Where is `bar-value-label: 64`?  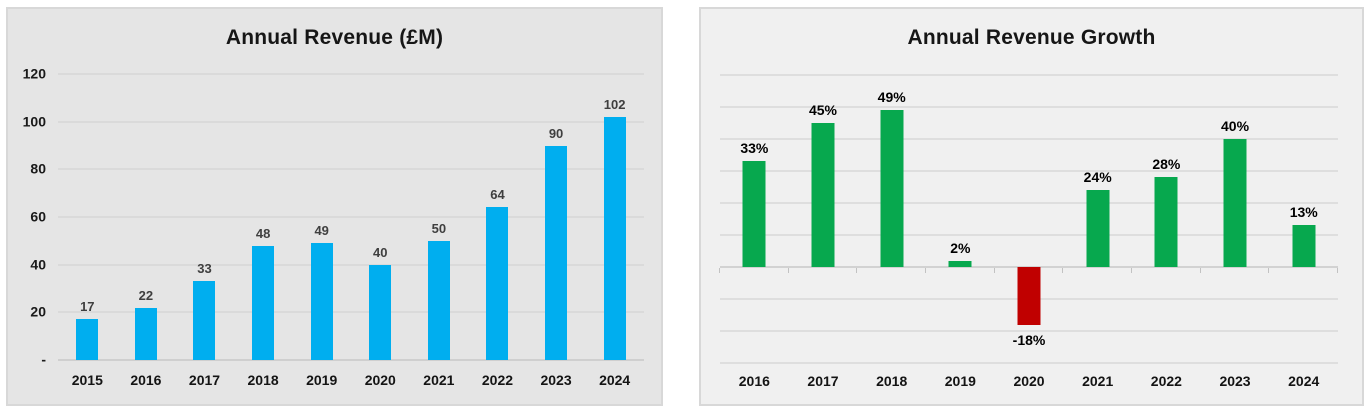
bar-value-label: 64 is located at coordinates (497, 195).